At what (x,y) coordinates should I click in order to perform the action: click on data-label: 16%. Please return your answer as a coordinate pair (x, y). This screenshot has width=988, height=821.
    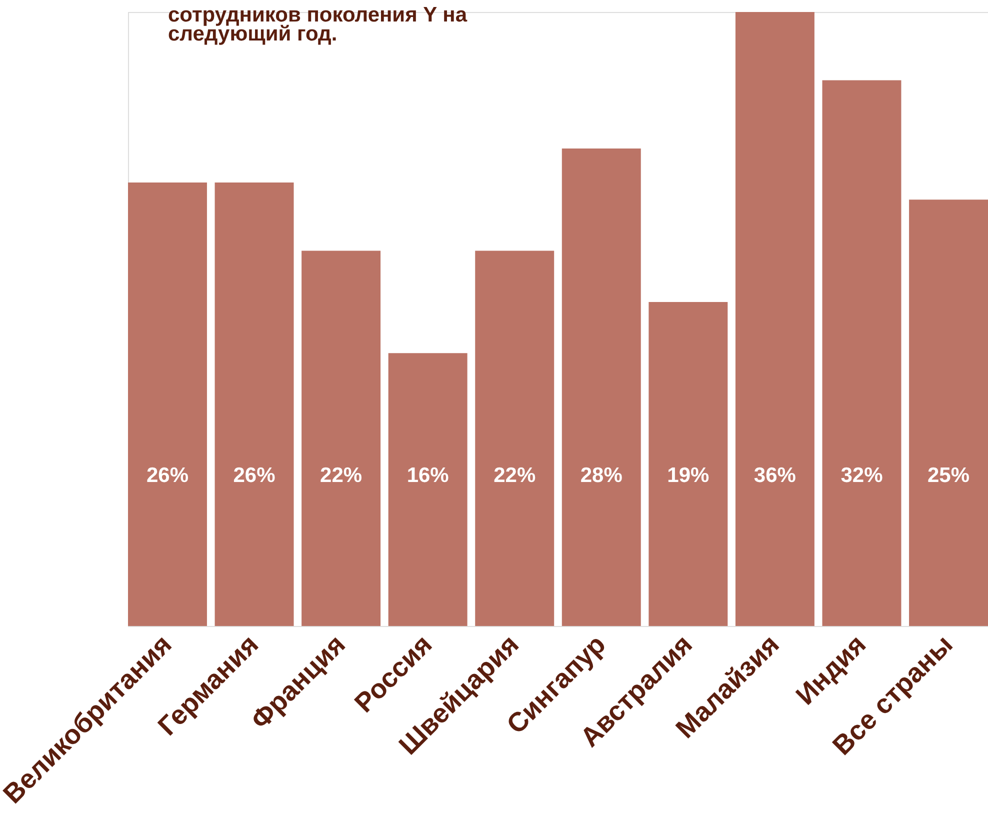
    Looking at the image, I should click on (428, 475).